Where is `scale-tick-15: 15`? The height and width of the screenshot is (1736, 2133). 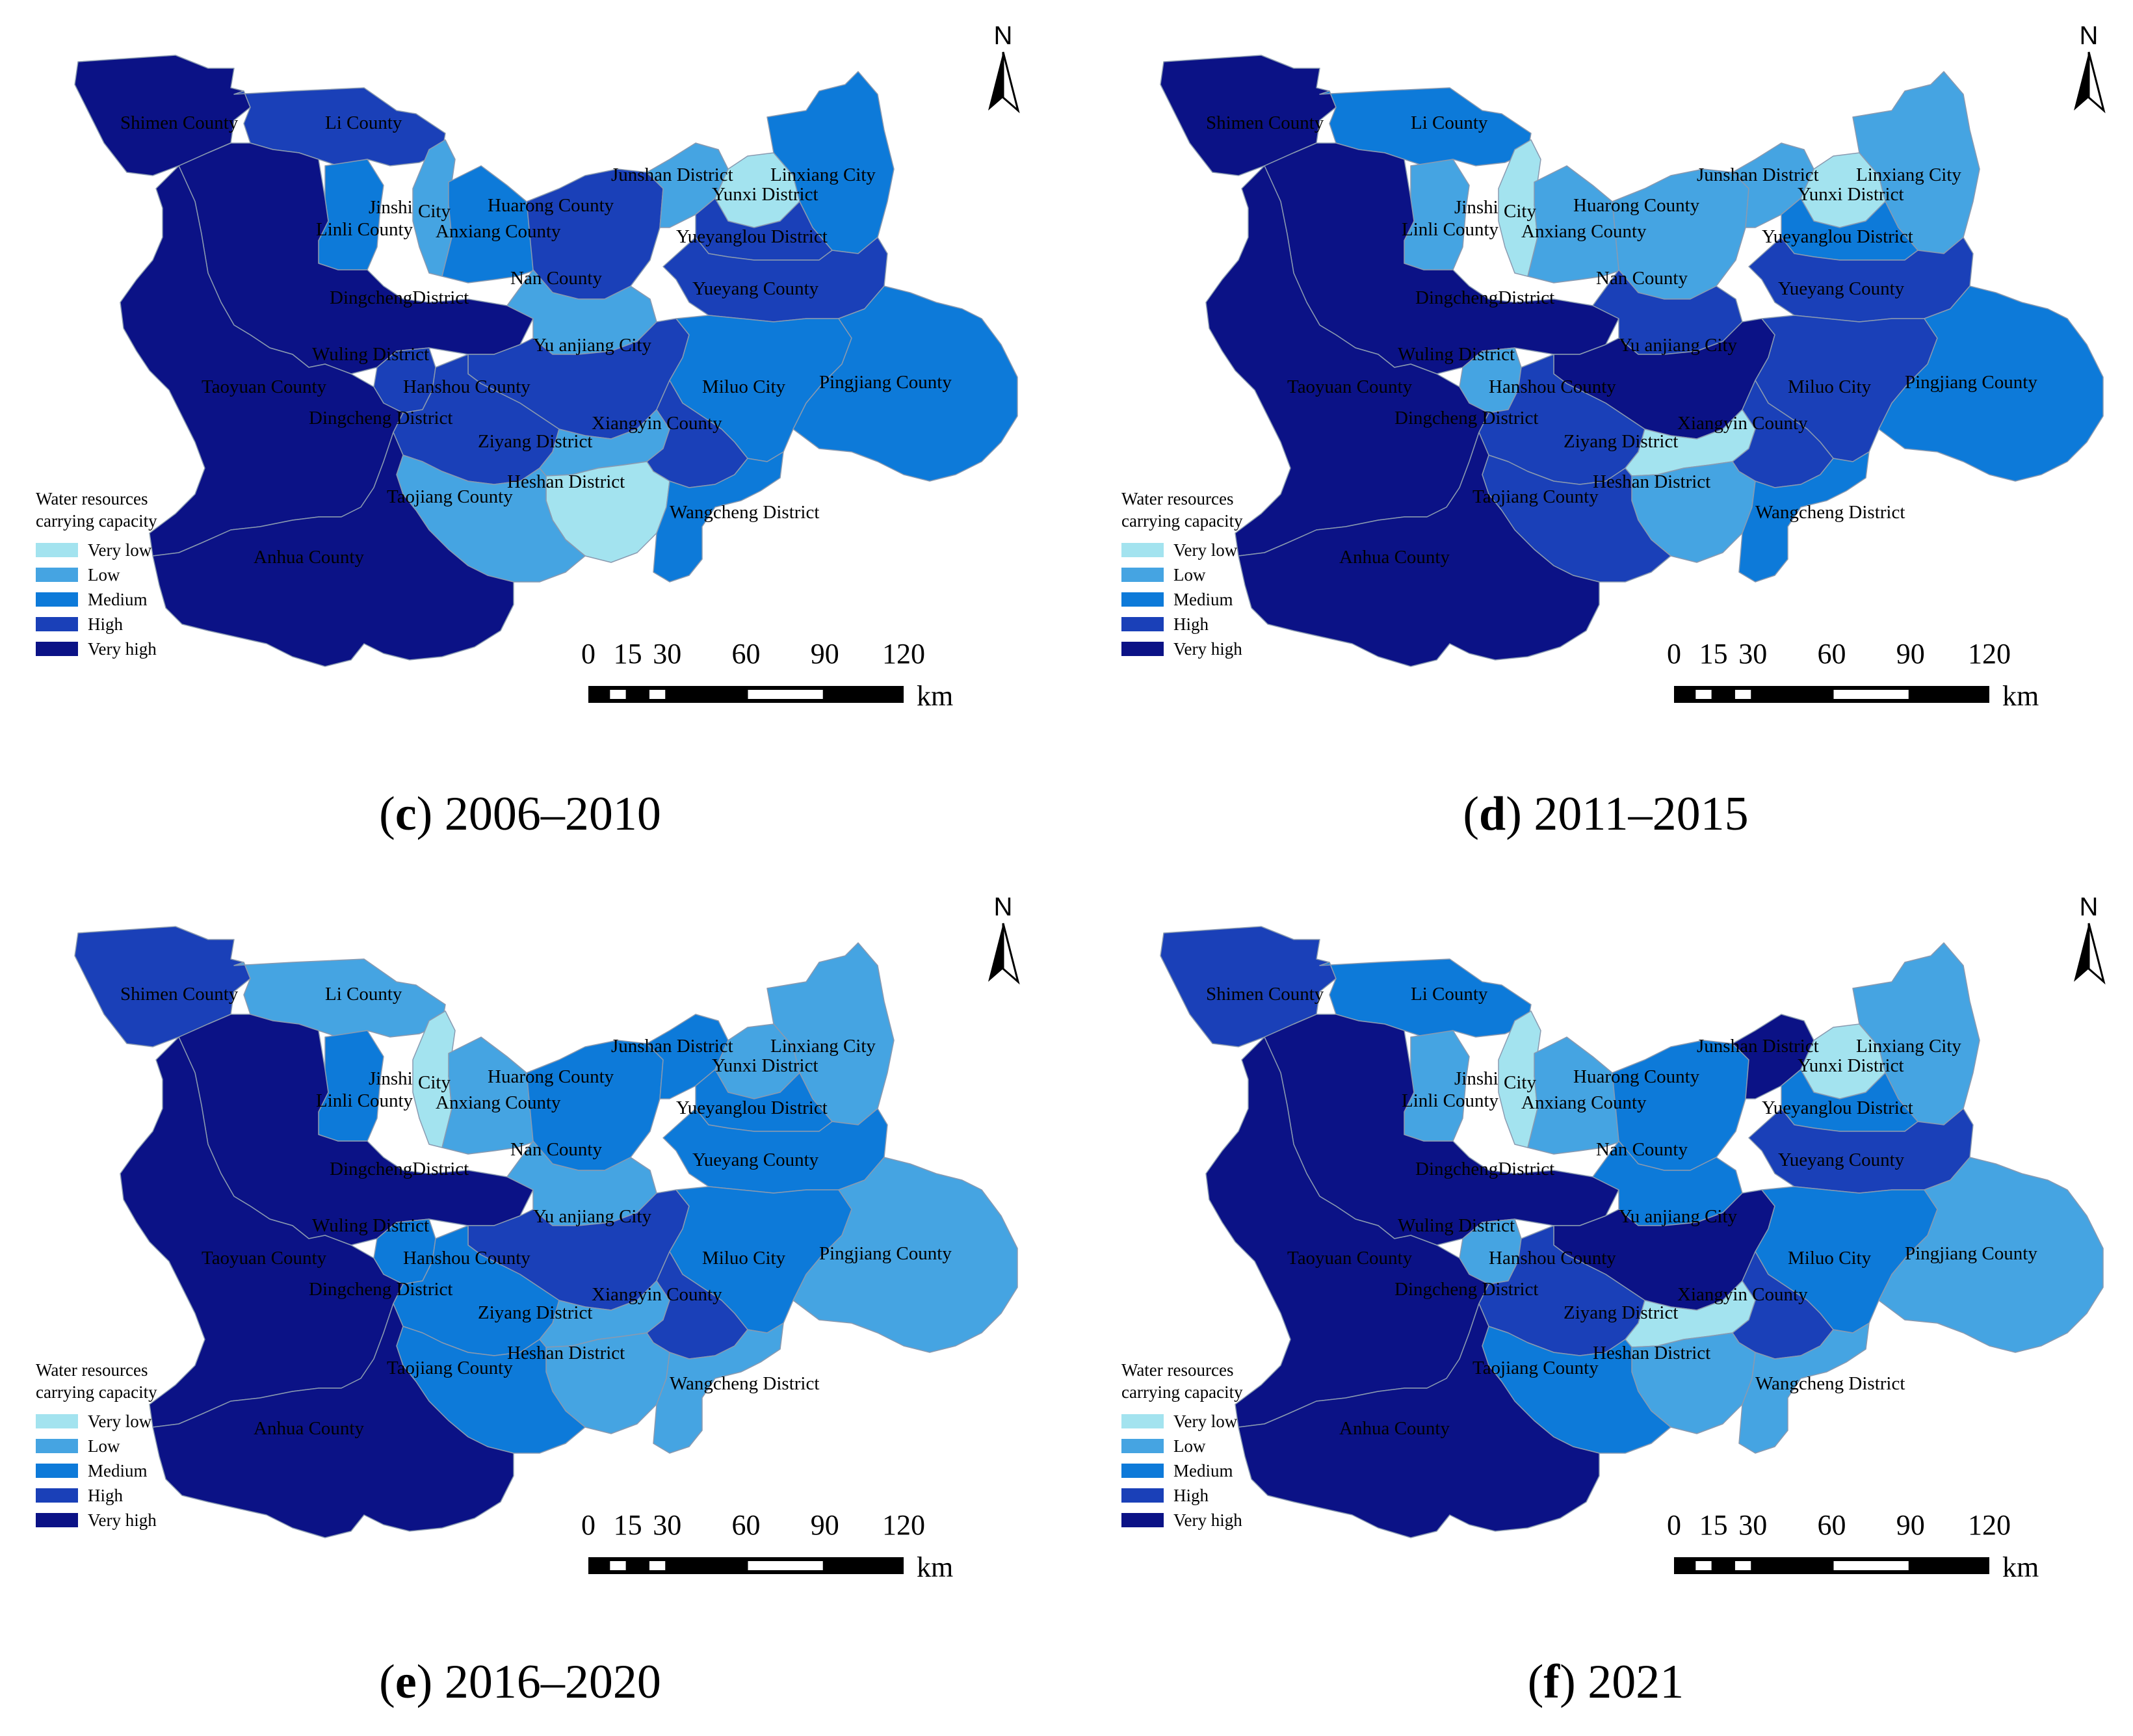
scale-tick-15: 15 is located at coordinates (1713, 654).